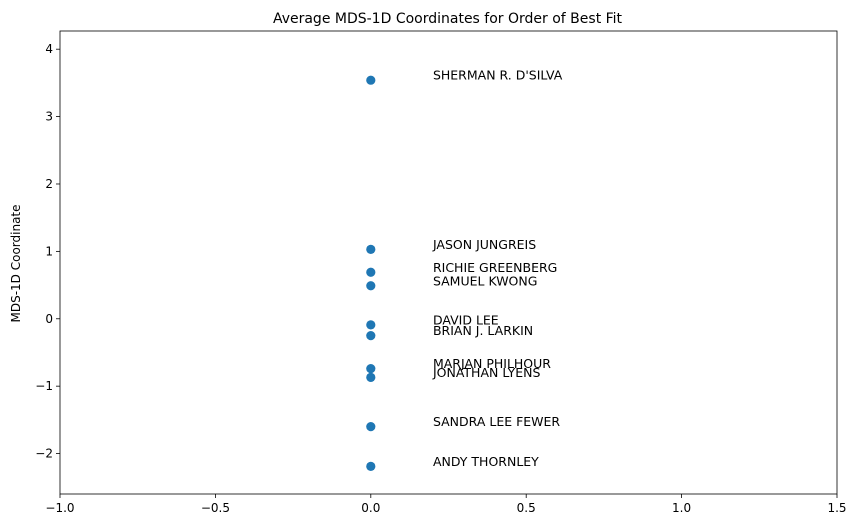 The height and width of the screenshot is (528, 855). I want to click on y-tick-label: 2, so click(49, 184).